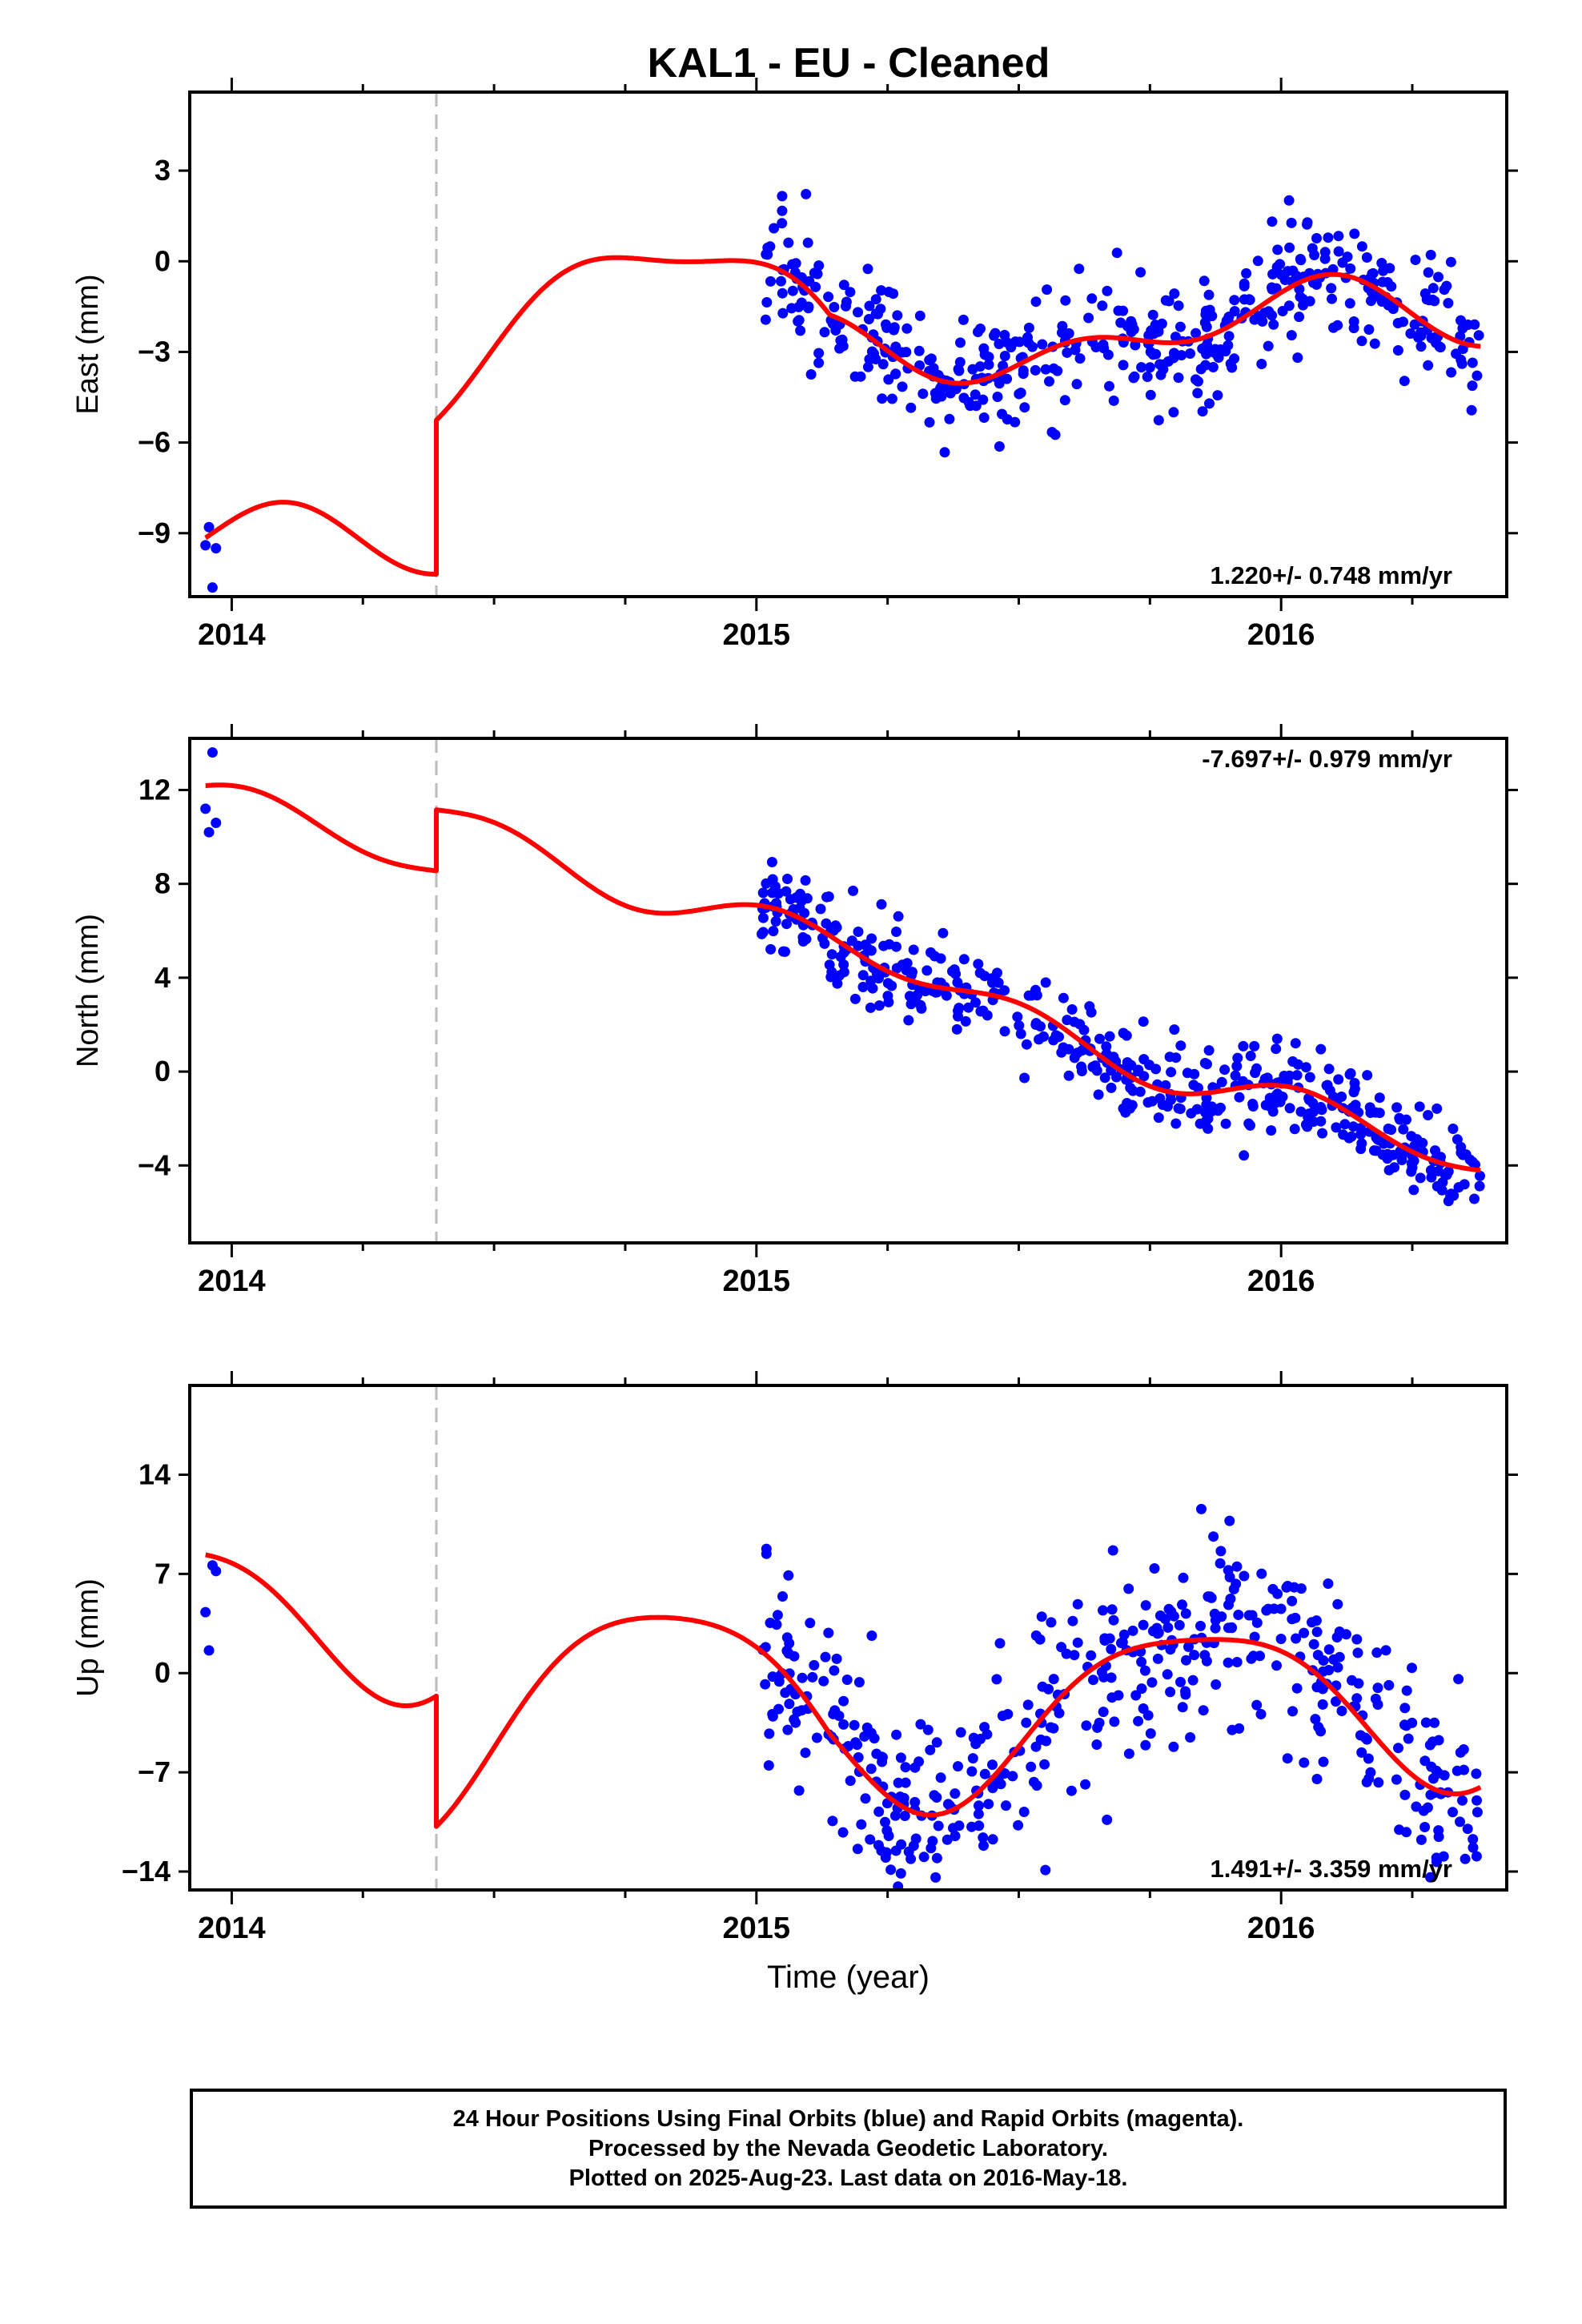 Image resolution: width=1582 pixels, height=2324 pixels. Describe the element at coordinates (88, 991) in the screenshot. I see `y-axis-label: North (mm)` at that location.